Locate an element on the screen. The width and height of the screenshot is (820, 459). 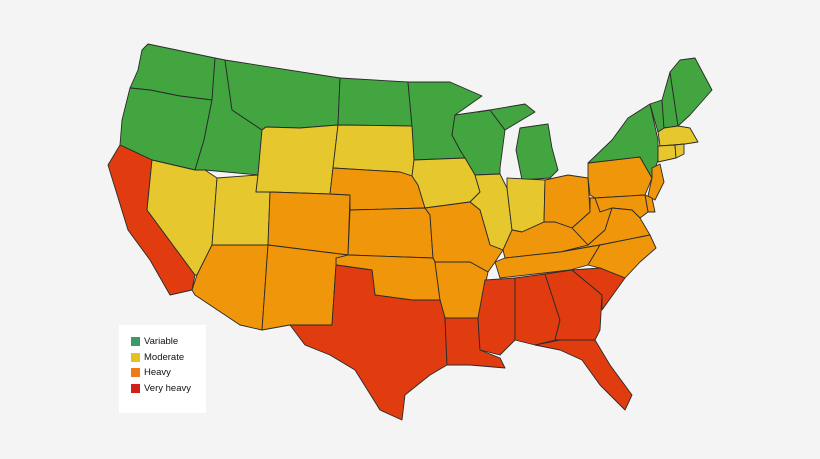
state-nc is located at coordinates (622, 256).